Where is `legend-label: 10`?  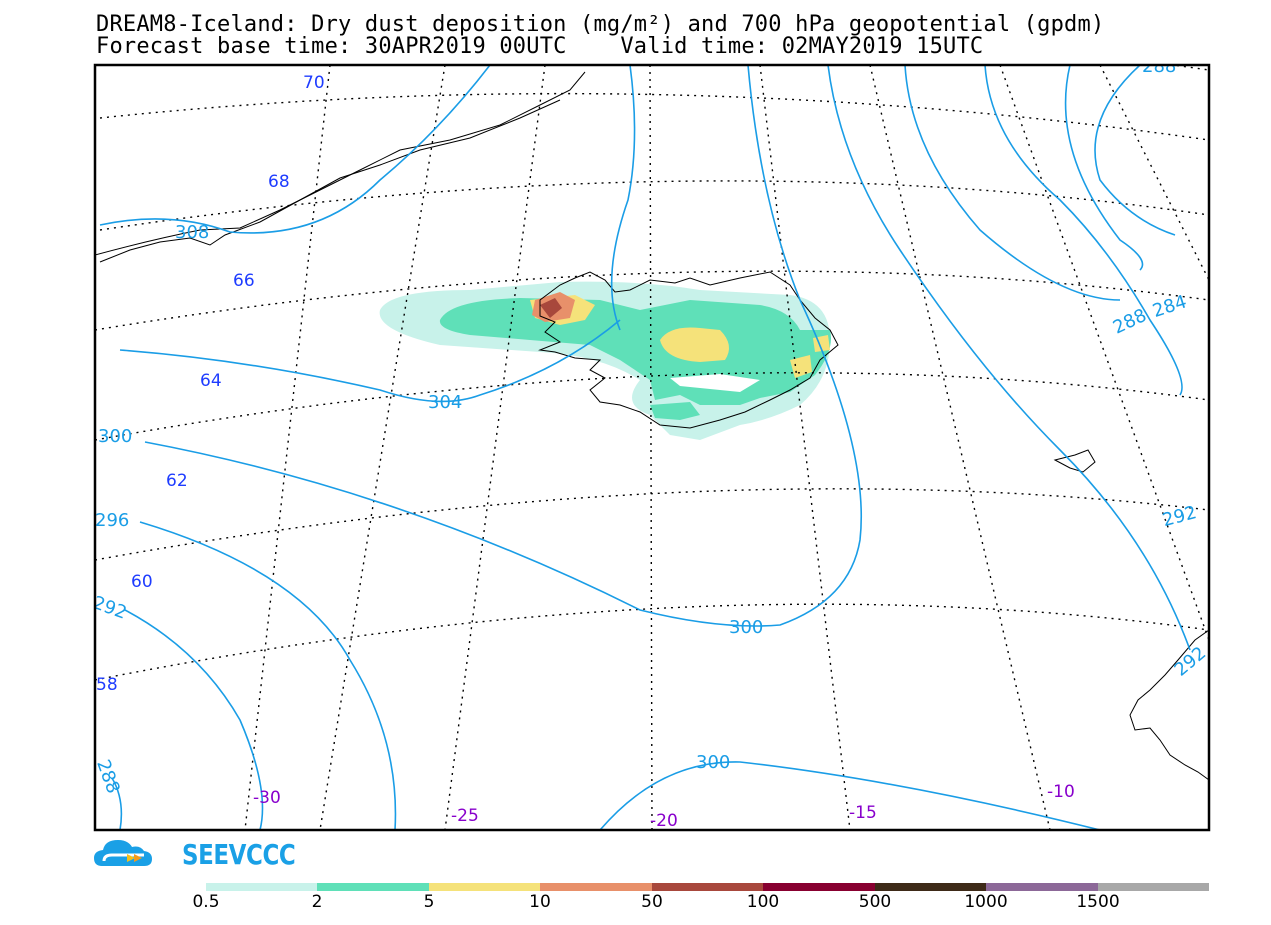
legend-label: 10 is located at coordinates (540, 902).